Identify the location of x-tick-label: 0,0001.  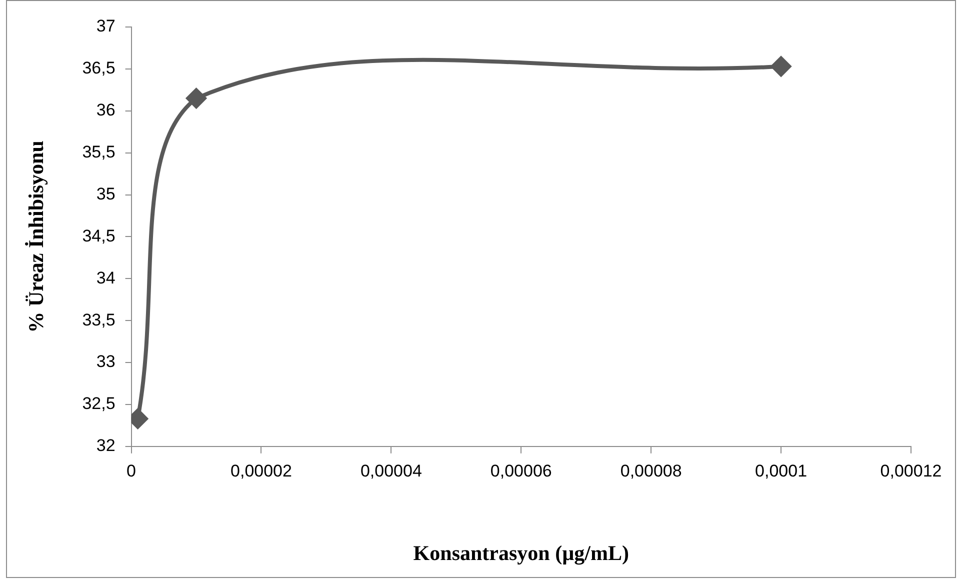
(781, 470).